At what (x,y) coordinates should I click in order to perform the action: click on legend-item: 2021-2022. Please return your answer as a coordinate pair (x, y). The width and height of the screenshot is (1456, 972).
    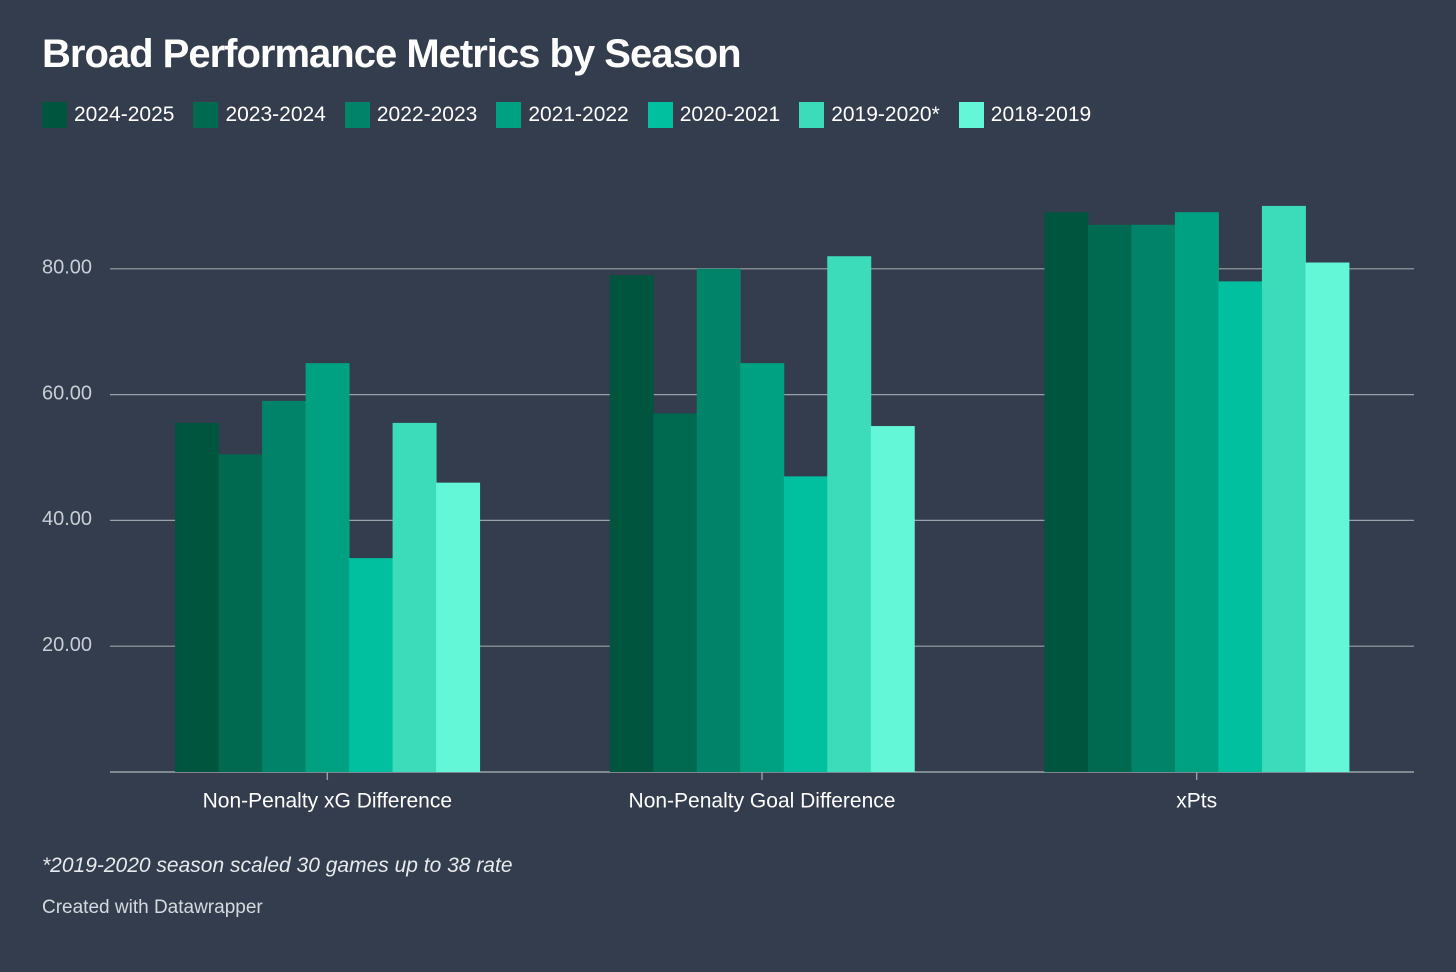
    Looking at the image, I should click on (562, 115).